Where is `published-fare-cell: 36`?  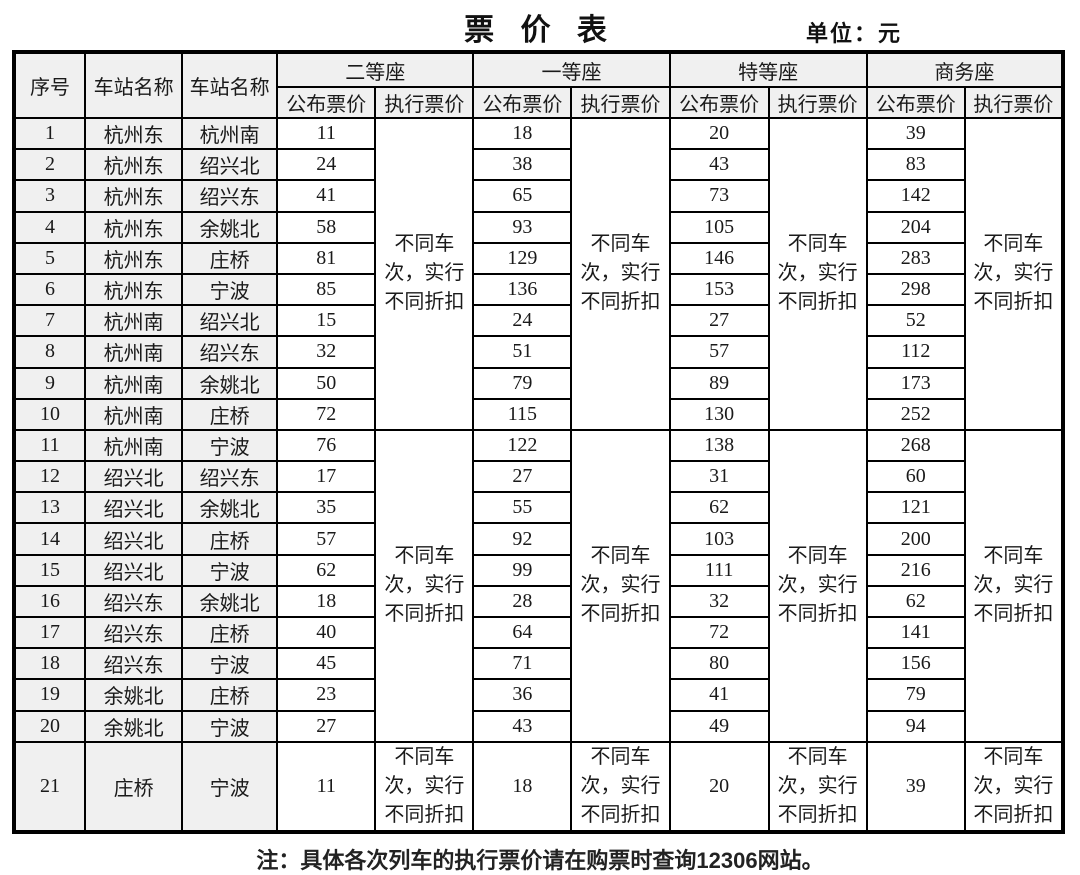
published-fare-cell: 36 is located at coordinates (522, 695).